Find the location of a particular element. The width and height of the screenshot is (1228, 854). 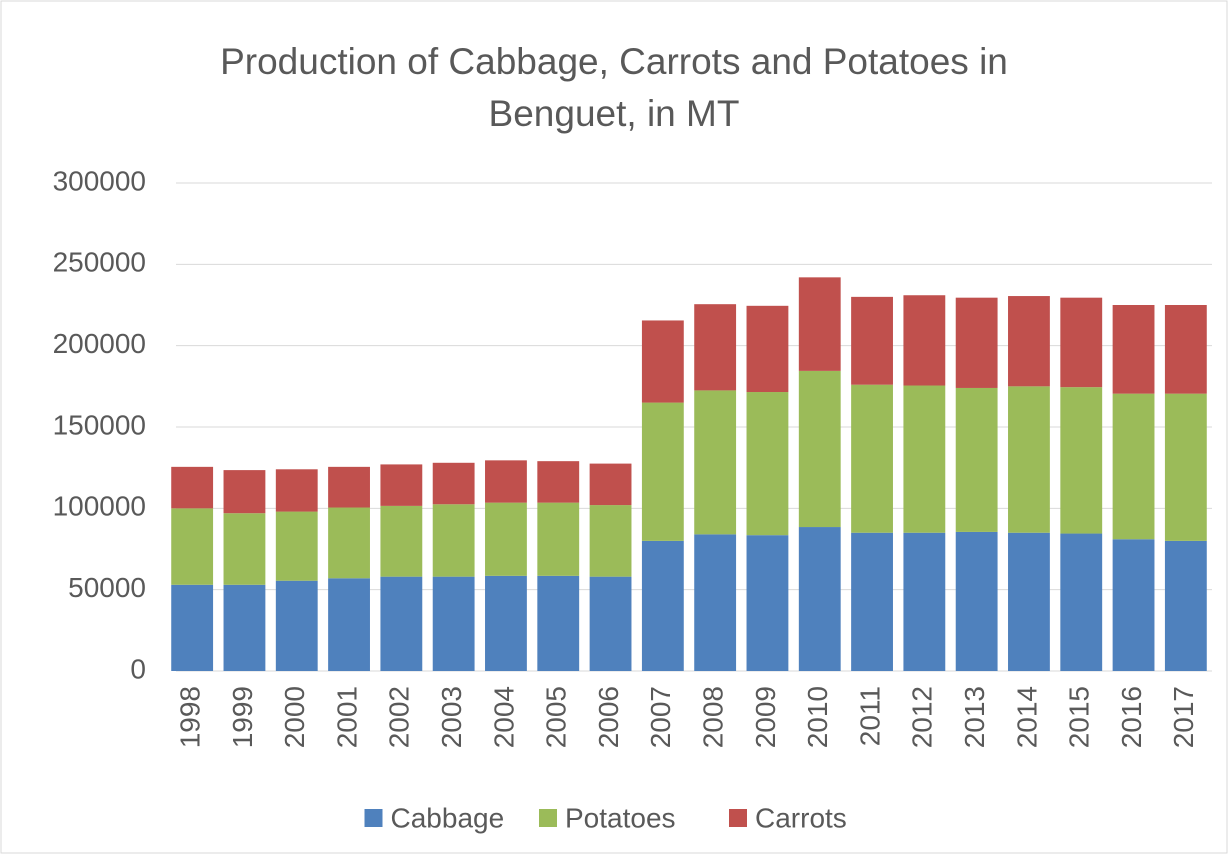

x-tick-label: 2016 is located at coordinates (1131, 717).